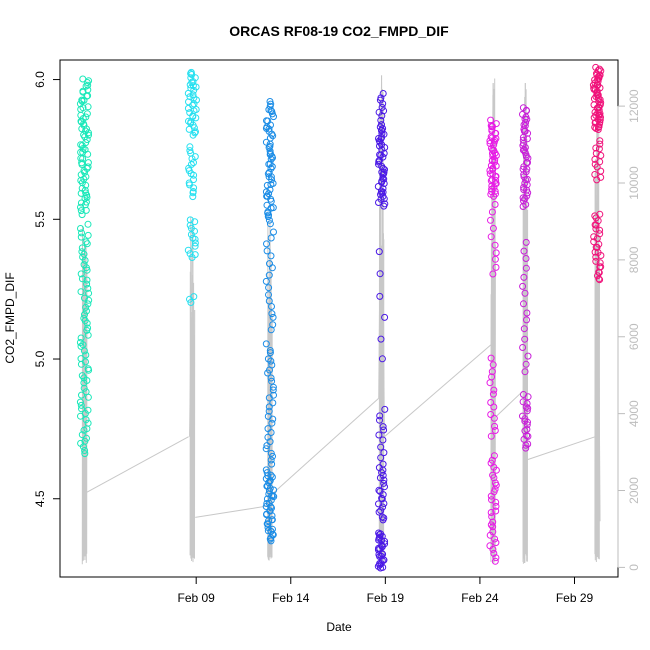  Describe the element at coordinates (40, 358) in the screenshot. I see `y-tick-label: 5.0` at that location.